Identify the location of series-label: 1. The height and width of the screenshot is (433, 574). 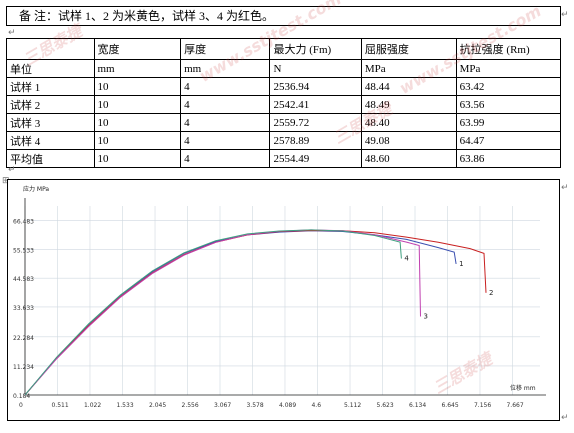
(461, 264).